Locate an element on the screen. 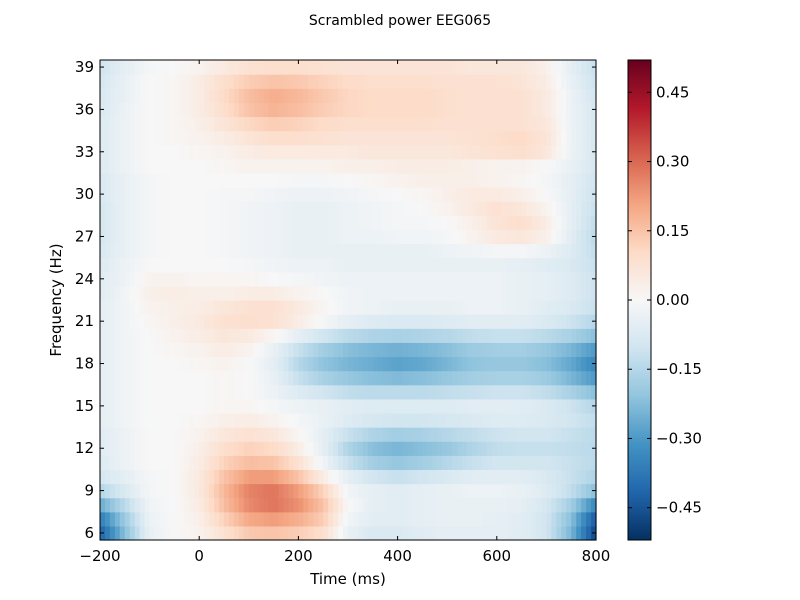 The image size is (800, 600). y-tick-label: 27 is located at coordinates (84, 236).